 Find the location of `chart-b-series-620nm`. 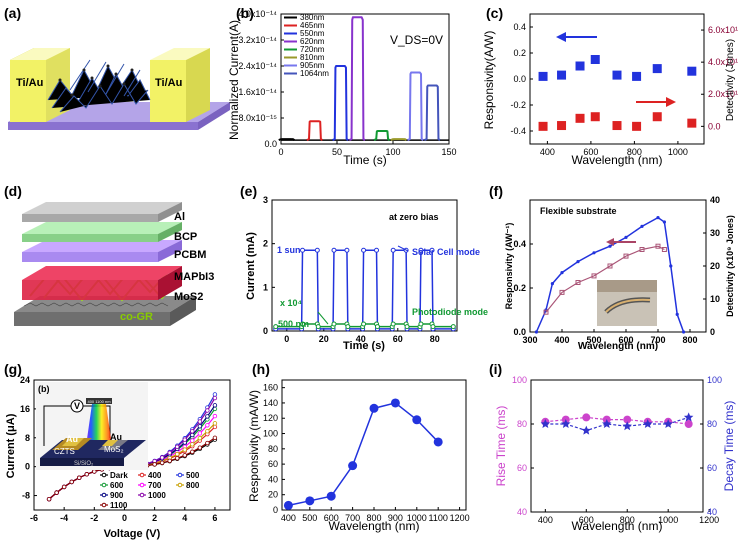

chart-b-series-620nm is located at coordinates (357, 79).